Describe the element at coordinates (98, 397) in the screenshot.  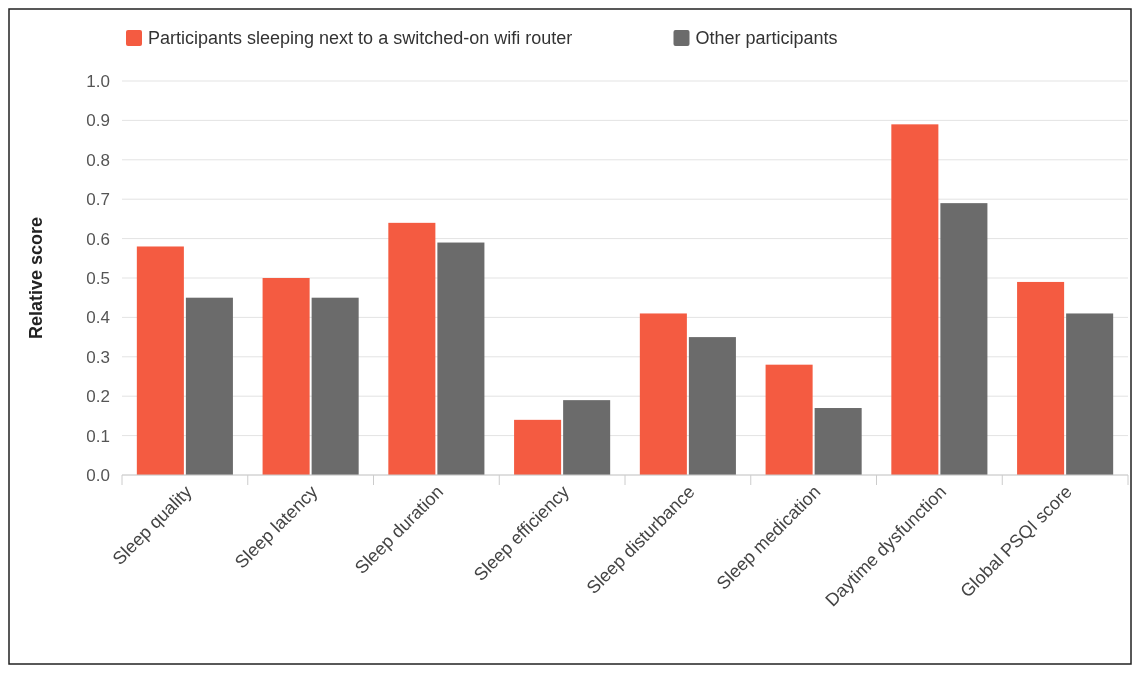
I see `y-tick-label: 0.2` at that location.